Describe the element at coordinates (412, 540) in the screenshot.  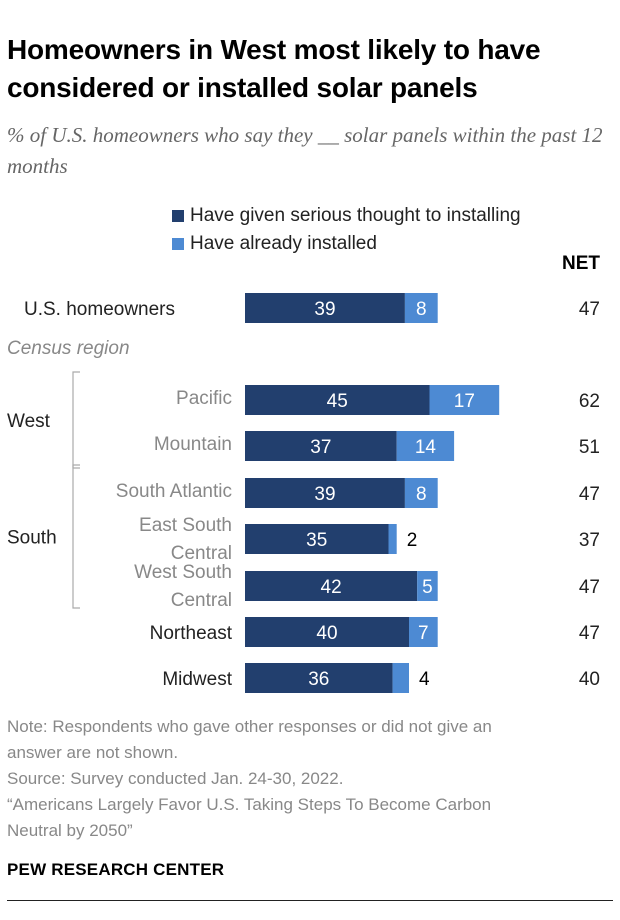
I see `data-label-installed: 2` at that location.